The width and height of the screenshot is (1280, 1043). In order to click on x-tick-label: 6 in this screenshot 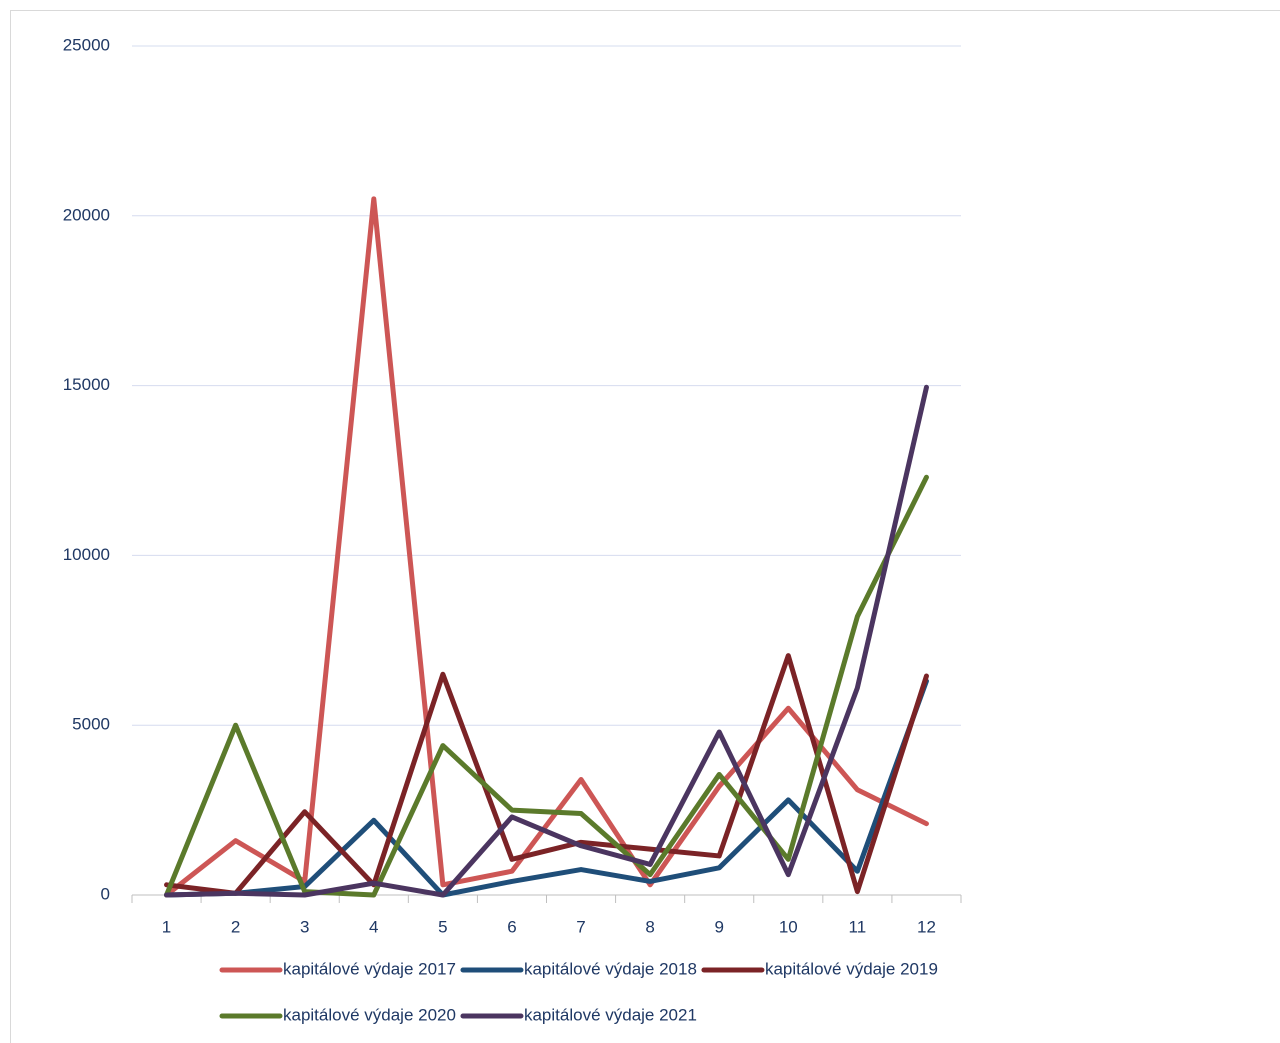, I will do `click(511, 926)`.